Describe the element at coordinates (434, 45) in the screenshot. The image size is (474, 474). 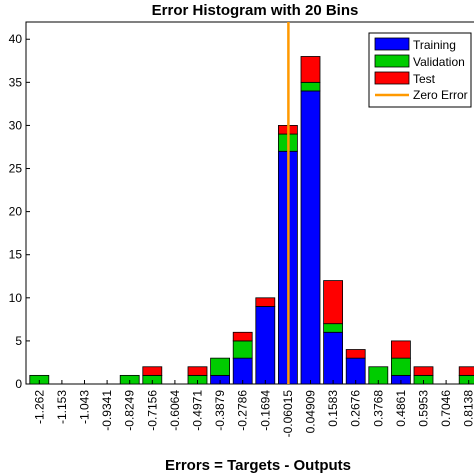
I see `legend-label-training: Training` at that location.